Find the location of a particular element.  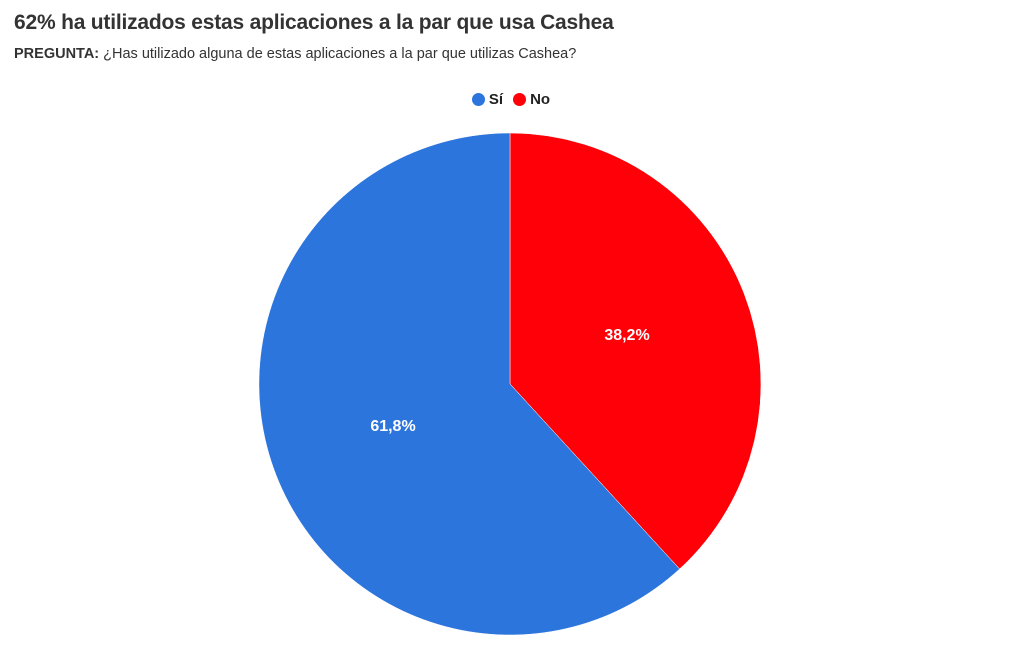

legend-item-no: No is located at coordinates (530, 99).